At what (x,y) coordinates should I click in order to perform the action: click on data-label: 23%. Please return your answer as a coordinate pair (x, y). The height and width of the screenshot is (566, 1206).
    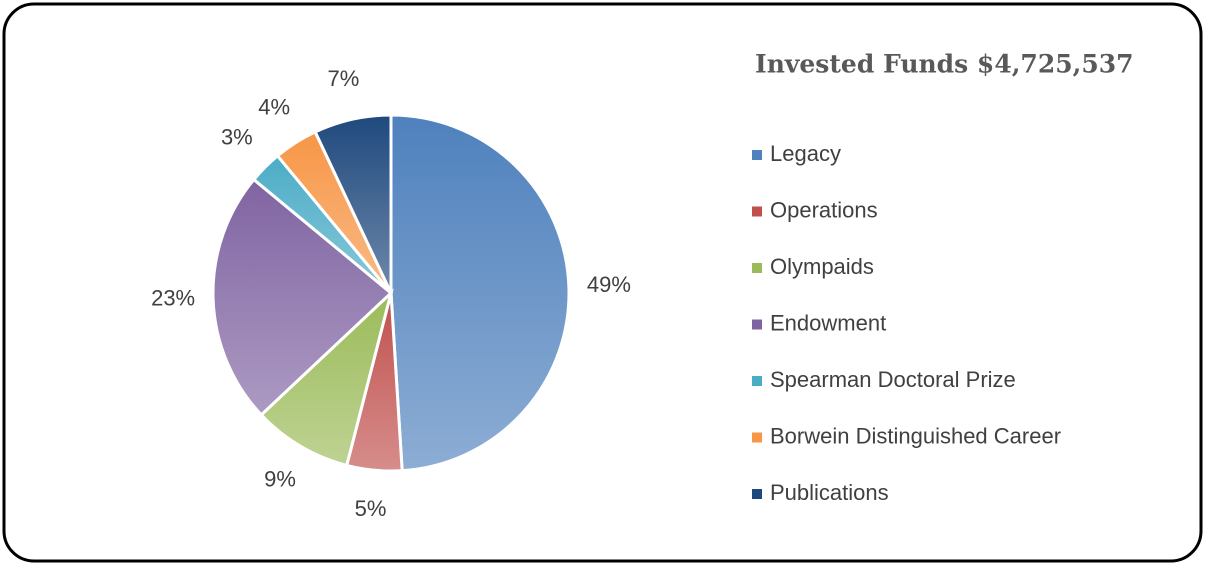
    Looking at the image, I should click on (173, 298).